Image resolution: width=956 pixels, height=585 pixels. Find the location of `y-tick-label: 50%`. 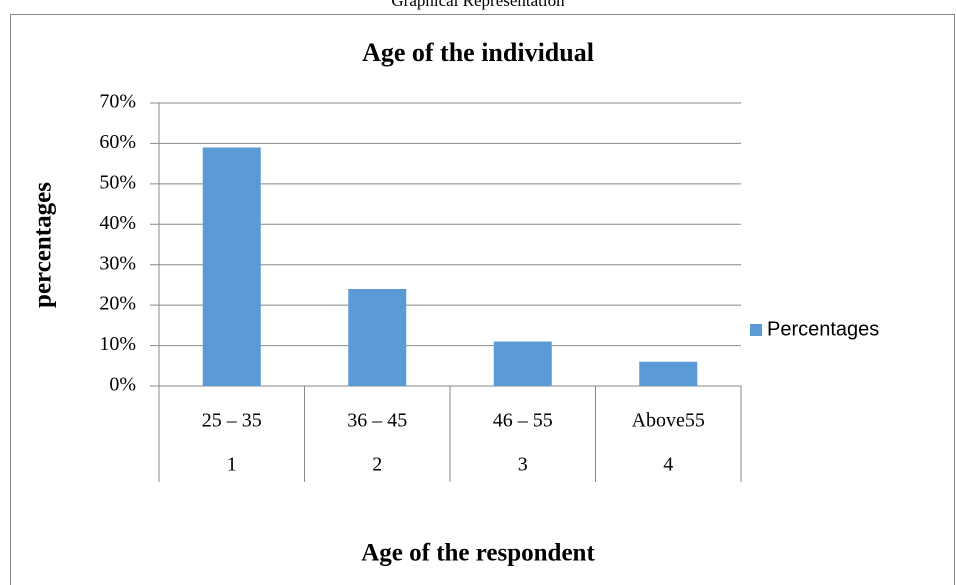

y-tick-label: 50% is located at coordinates (117, 182).